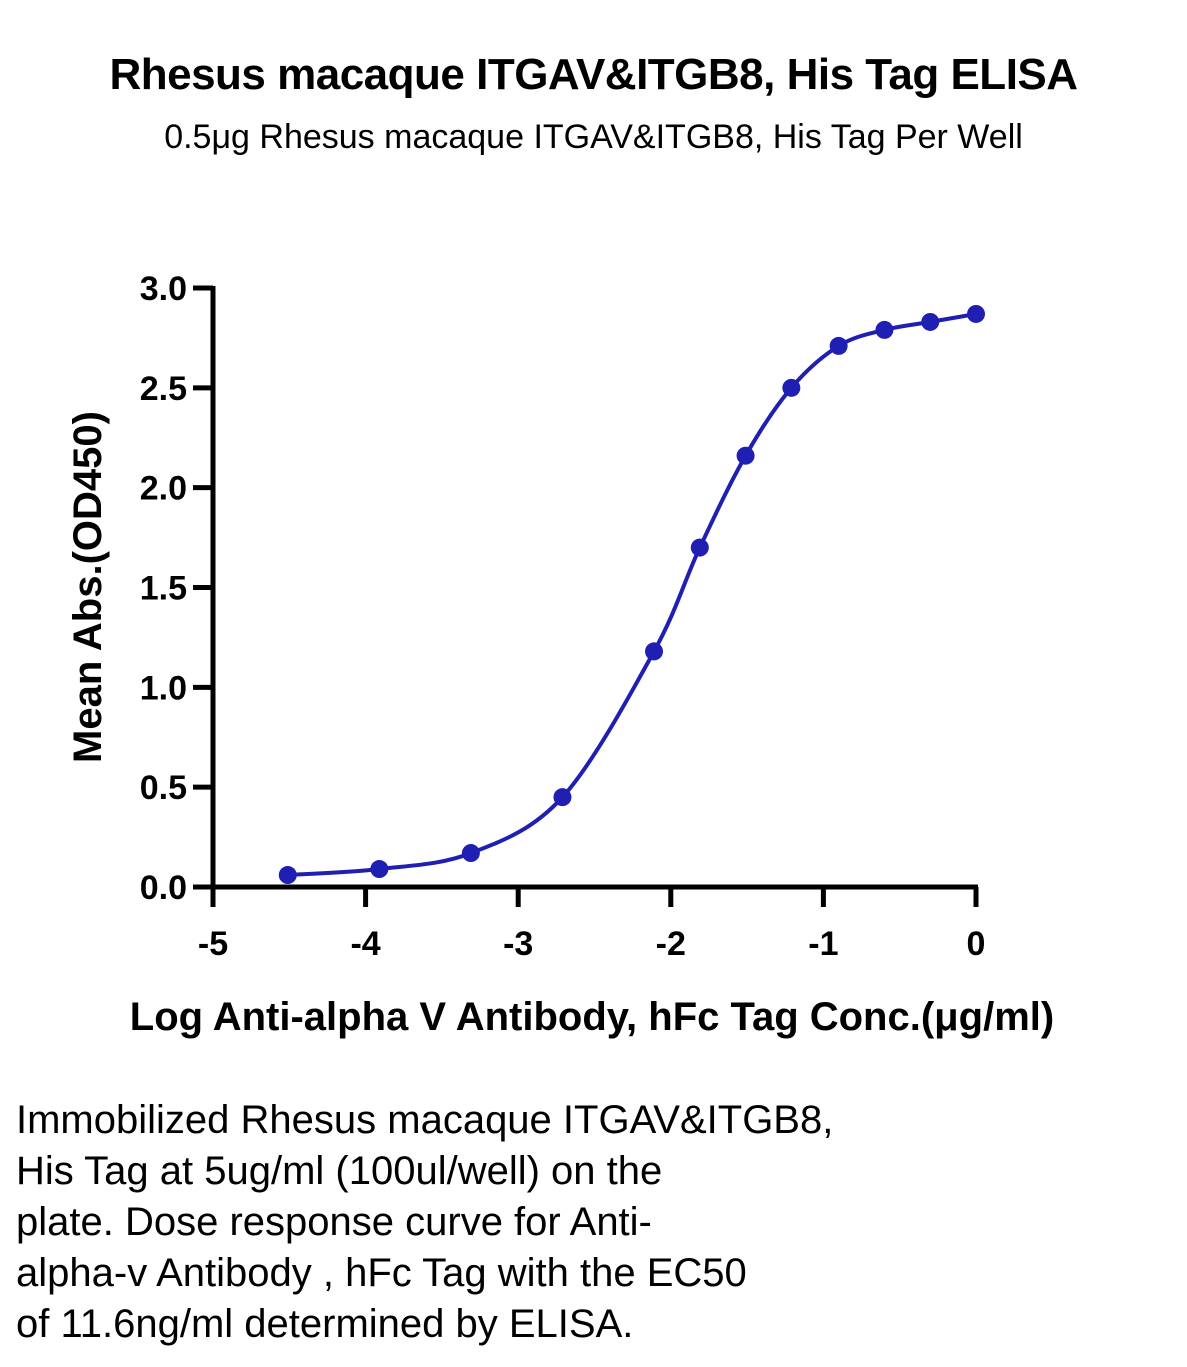 This screenshot has width=1187, height=1367. Describe the element at coordinates (163, 489) in the screenshot. I see `y-tick-label: 2.0` at that location.